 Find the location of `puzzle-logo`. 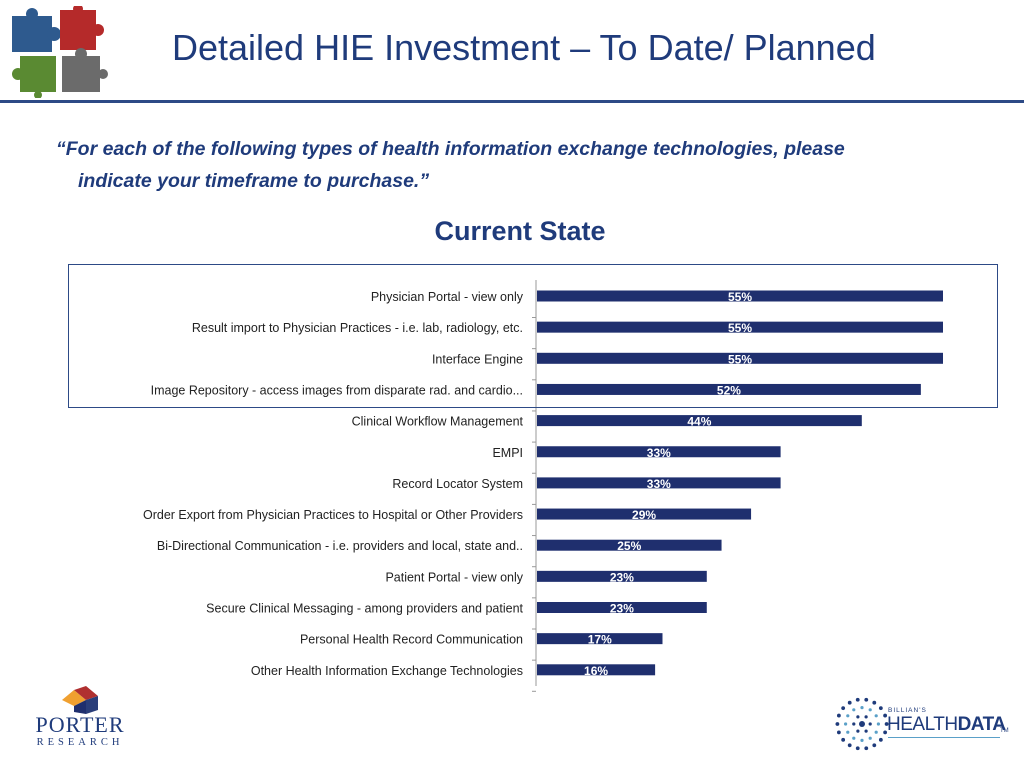

puzzle-logo is located at coordinates (60, 51).